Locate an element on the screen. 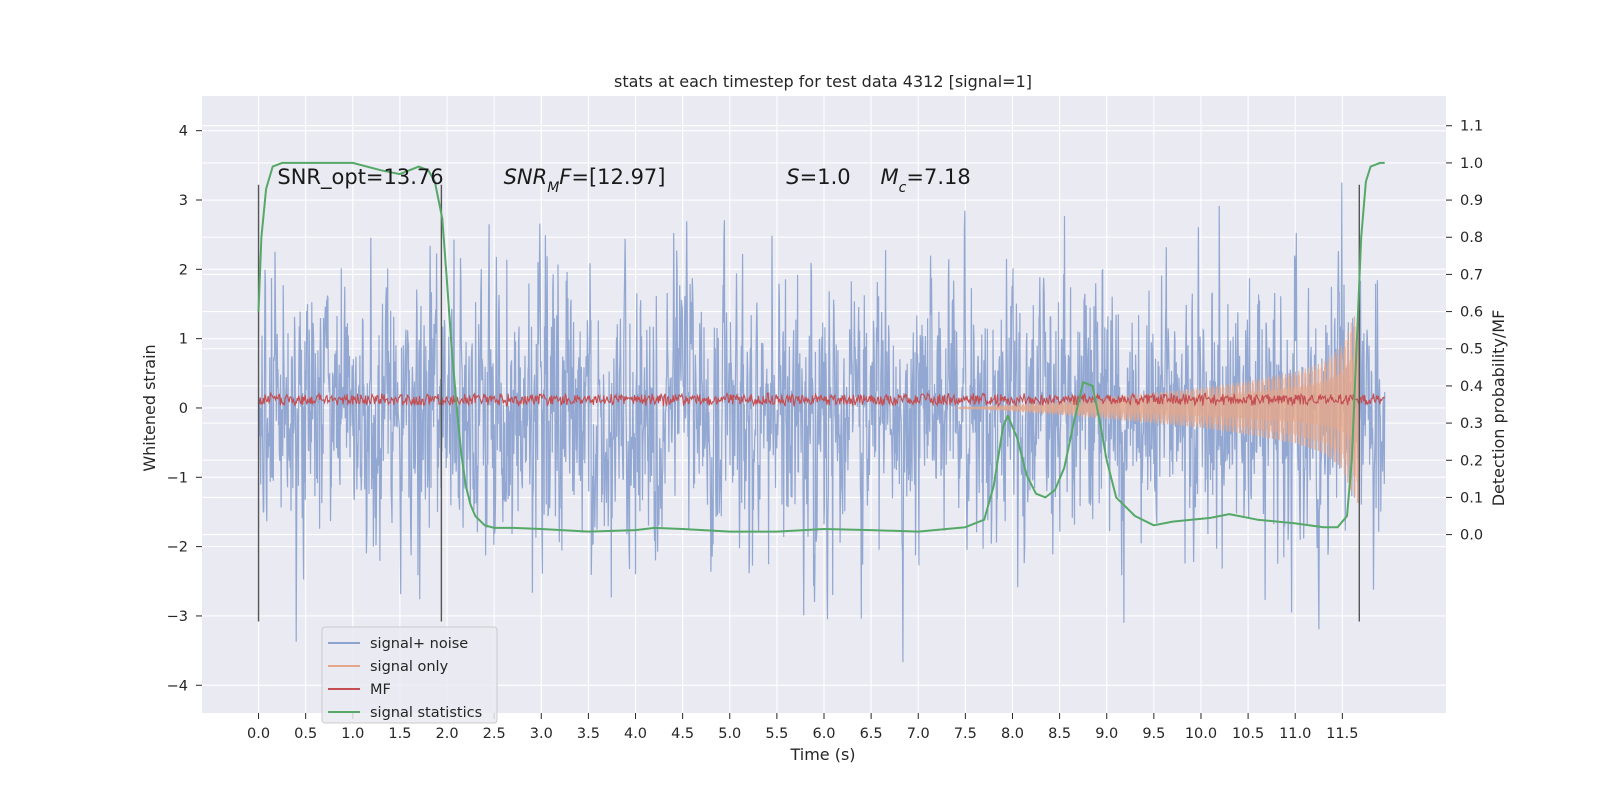 This screenshot has width=1600, height=800. y-tick-label-right: 1.1 is located at coordinates (1471, 127).